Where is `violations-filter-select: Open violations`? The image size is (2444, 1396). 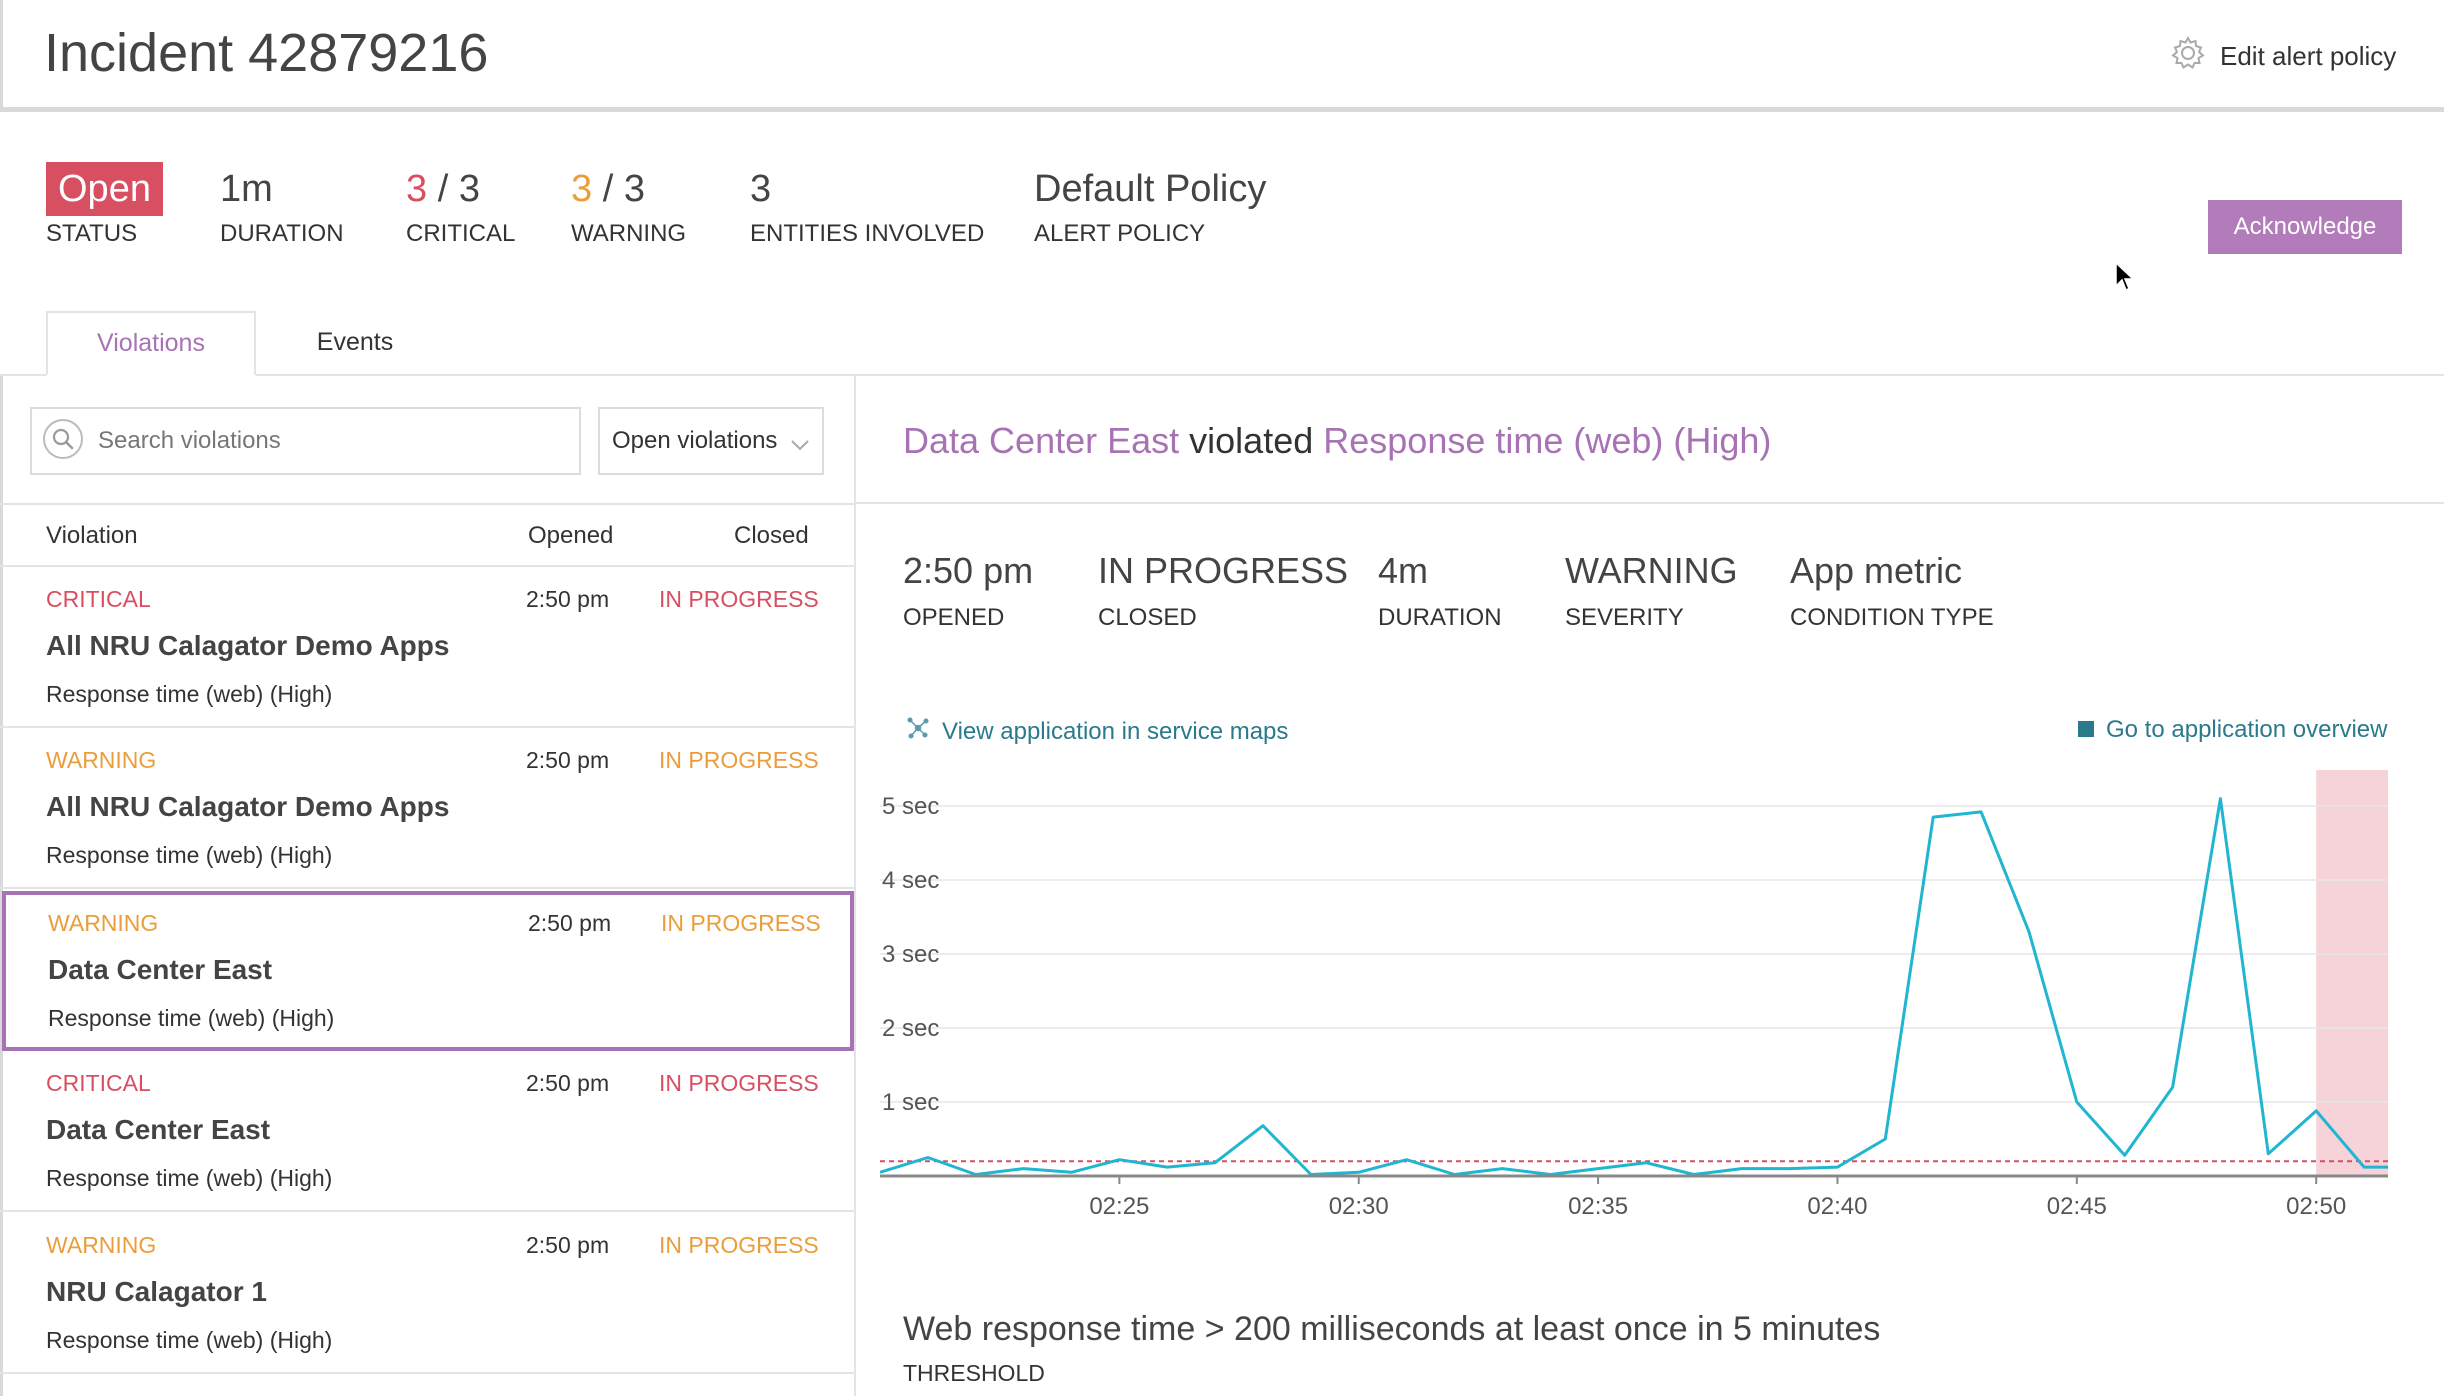 violations-filter-select: Open violations is located at coordinates (711, 441).